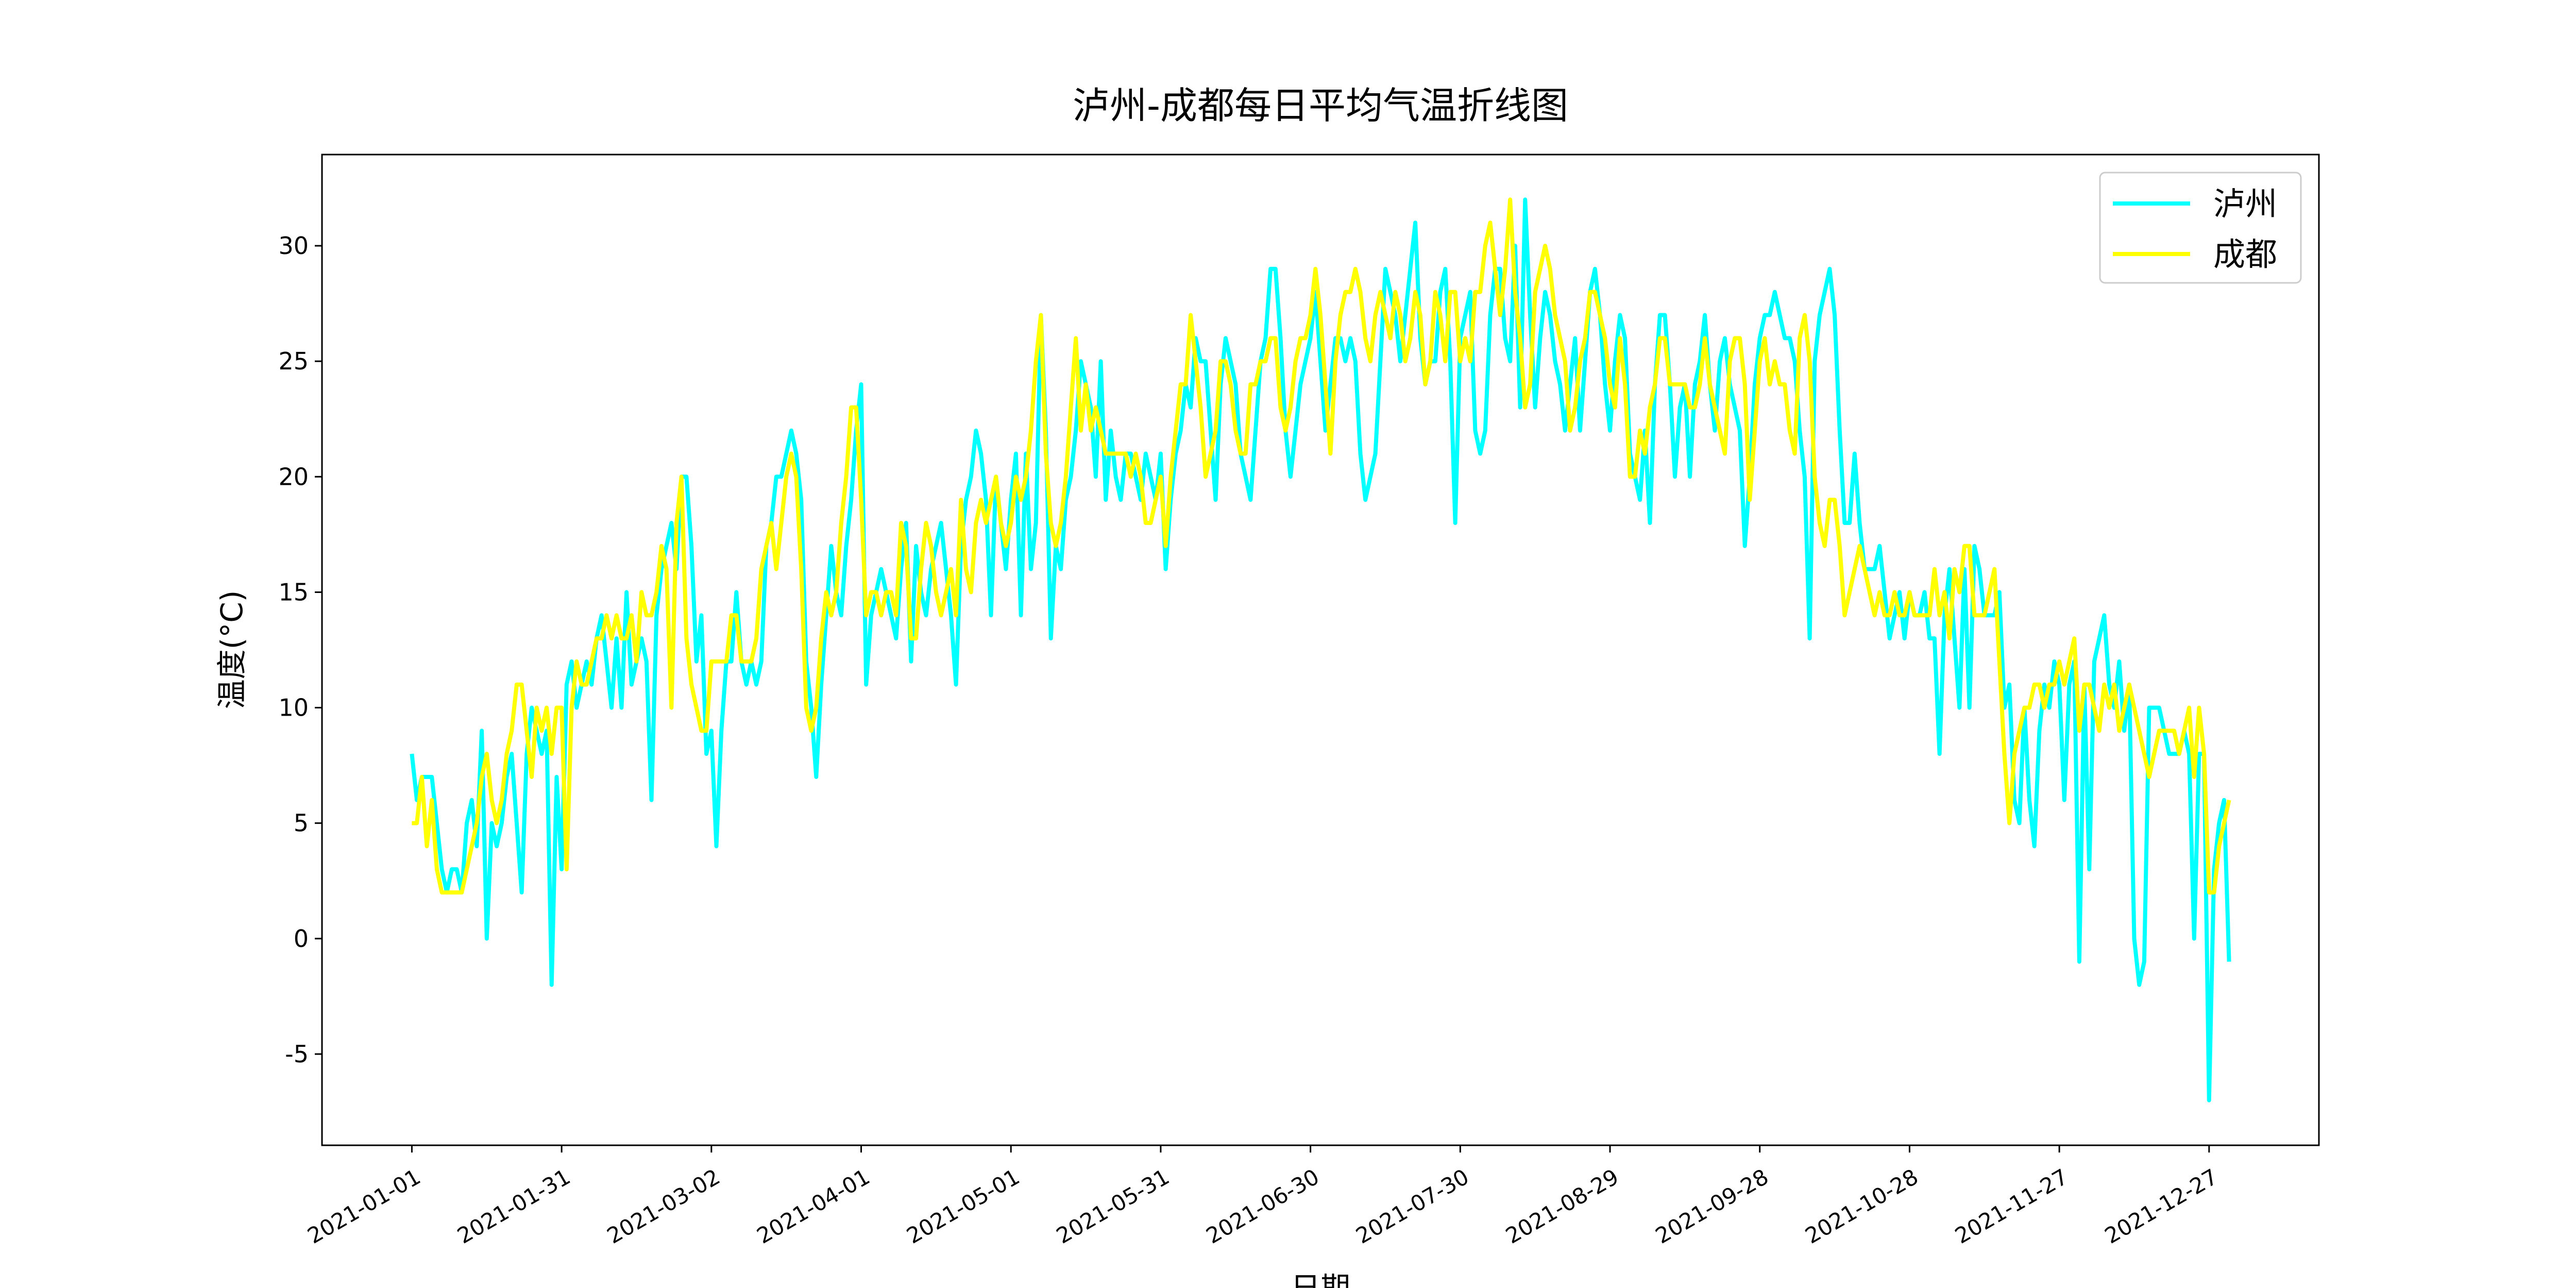  Describe the element at coordinates (301, 823) in the screenshot. I see `y-tick-label: 5` at that location.